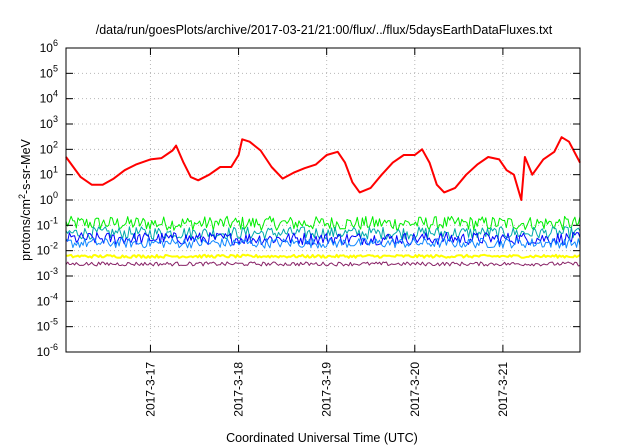 Image resolution: width=640 pixels, height=448 pixels. I want to click on y-tick-label-exp: 1, so click(55, 170).